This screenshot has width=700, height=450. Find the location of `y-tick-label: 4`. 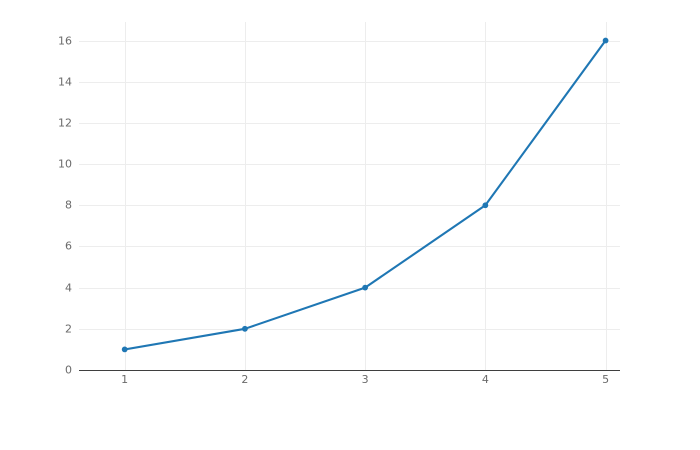

y-tick-label: 4 is located at coordinates (68, 288).